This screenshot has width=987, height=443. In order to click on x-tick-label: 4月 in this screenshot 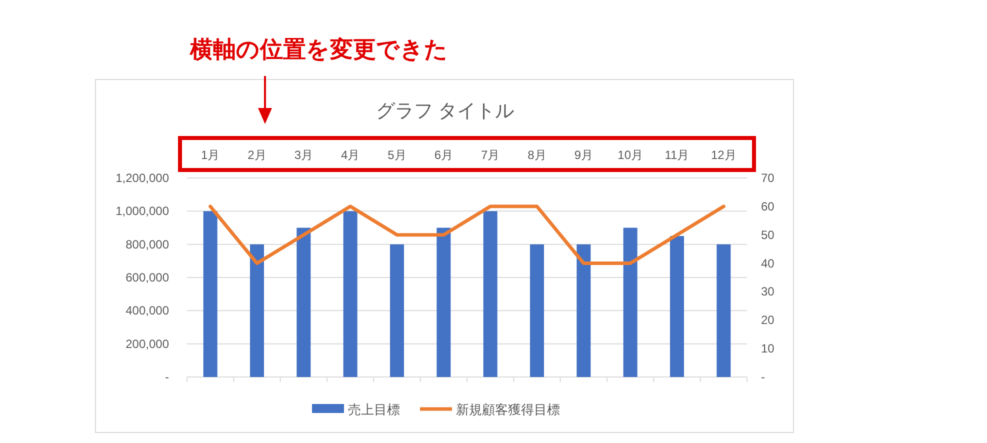, I will do `click(350, 155)`.